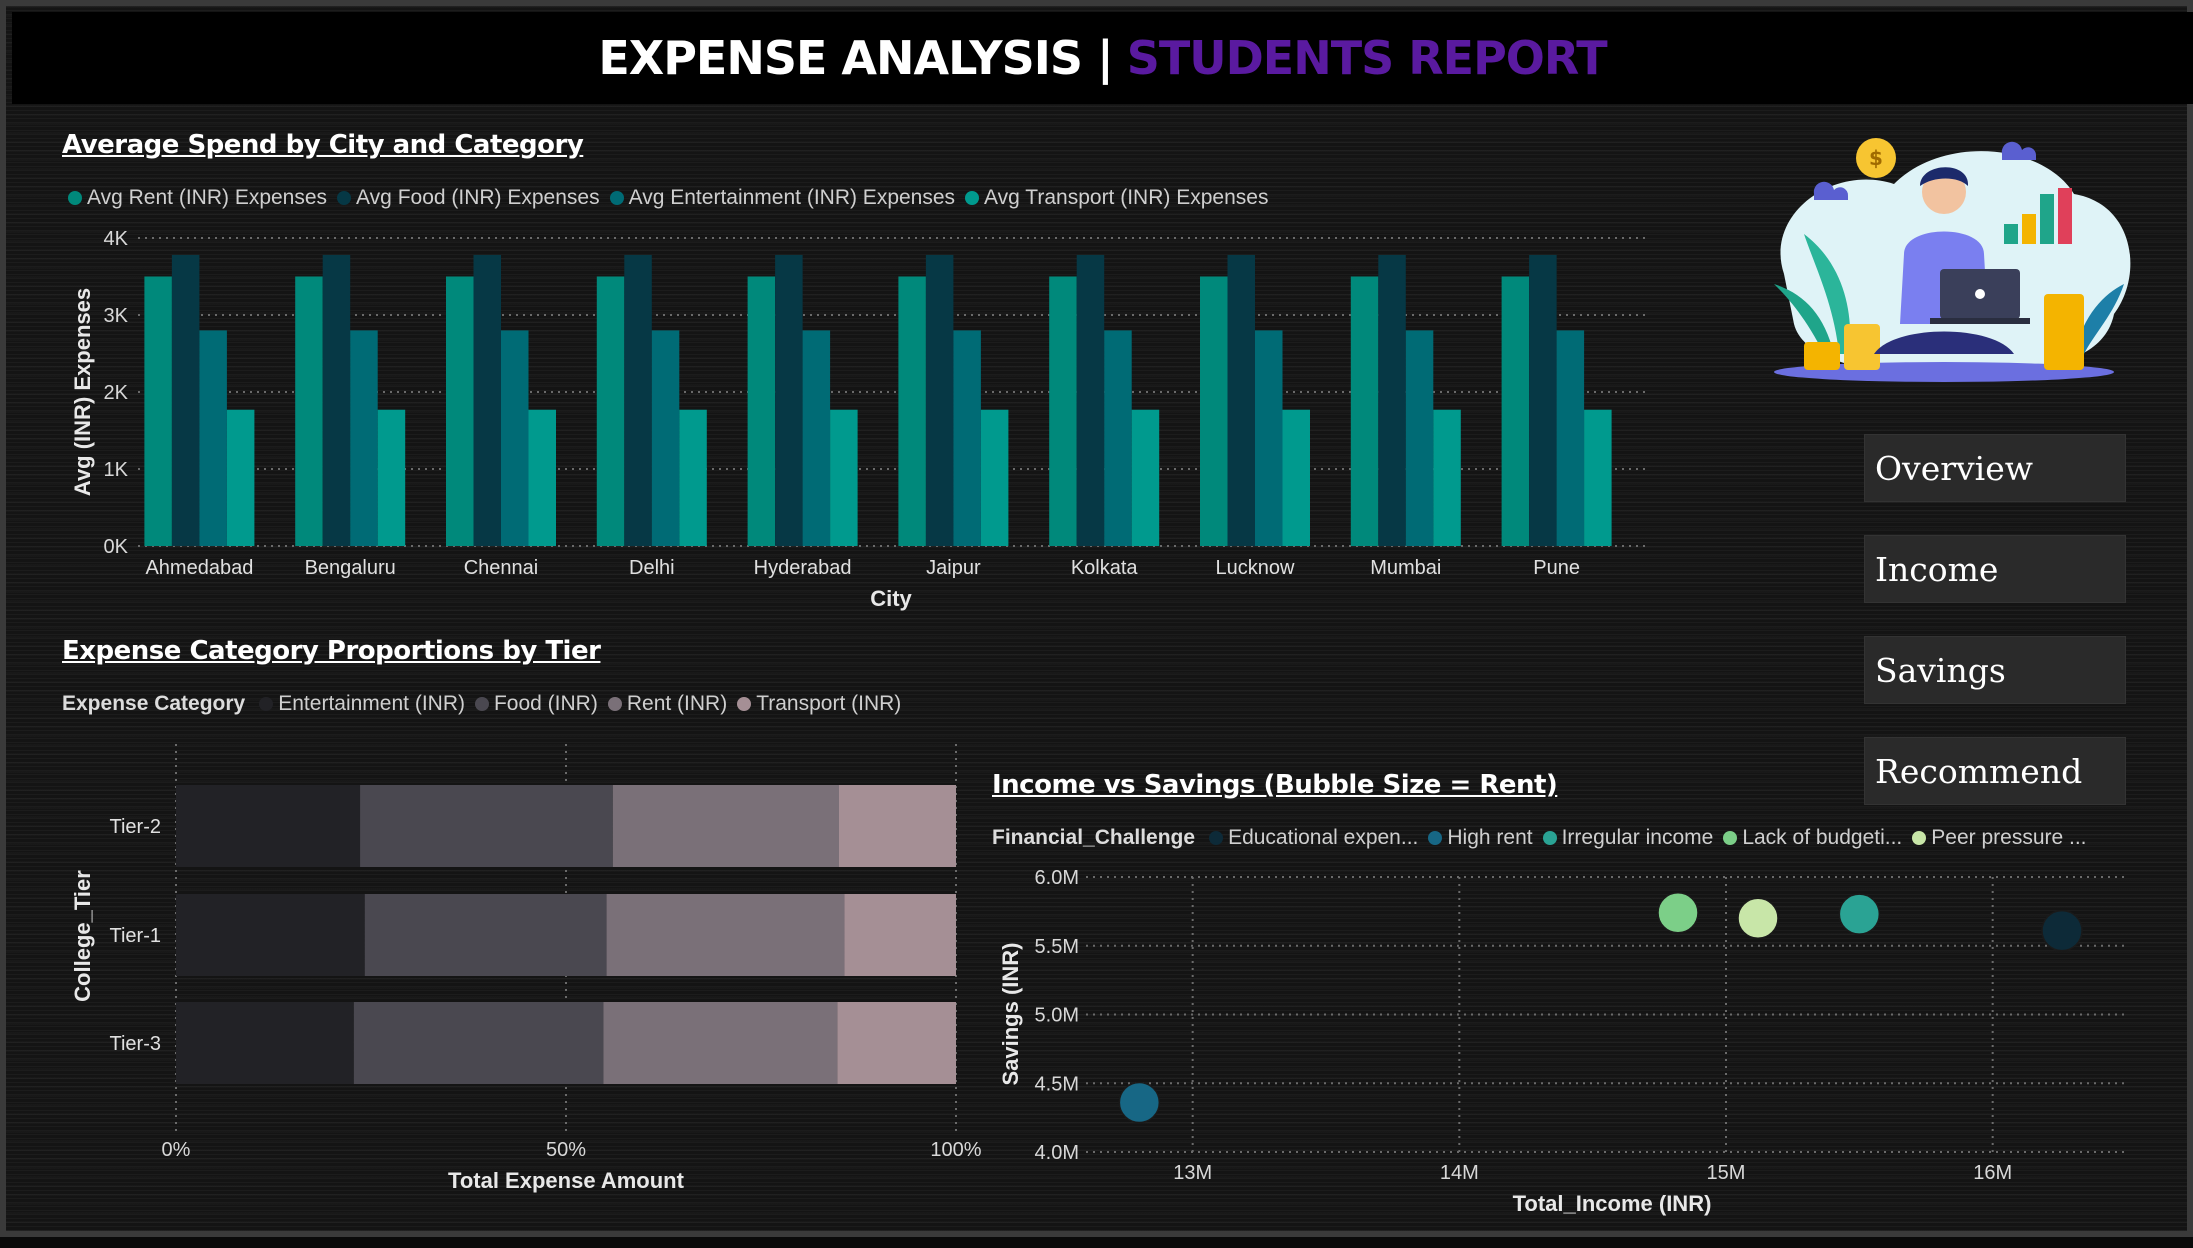  What do you see at coordinates (1952, 260) in the screenshot?
I see `student-illustration-icon: $` at bounding box center [1952, 260].